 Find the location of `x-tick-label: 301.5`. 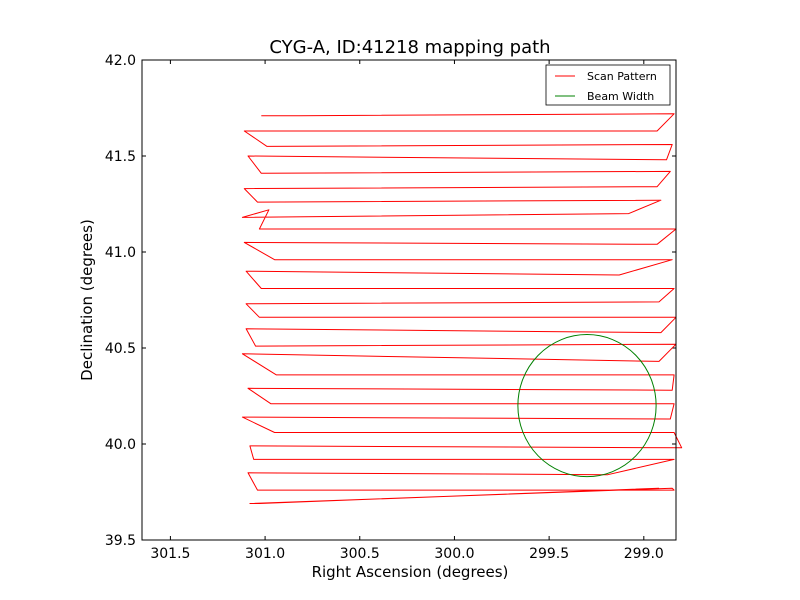

x-tick-label: 301.5 is located at coordinates (170, 554).